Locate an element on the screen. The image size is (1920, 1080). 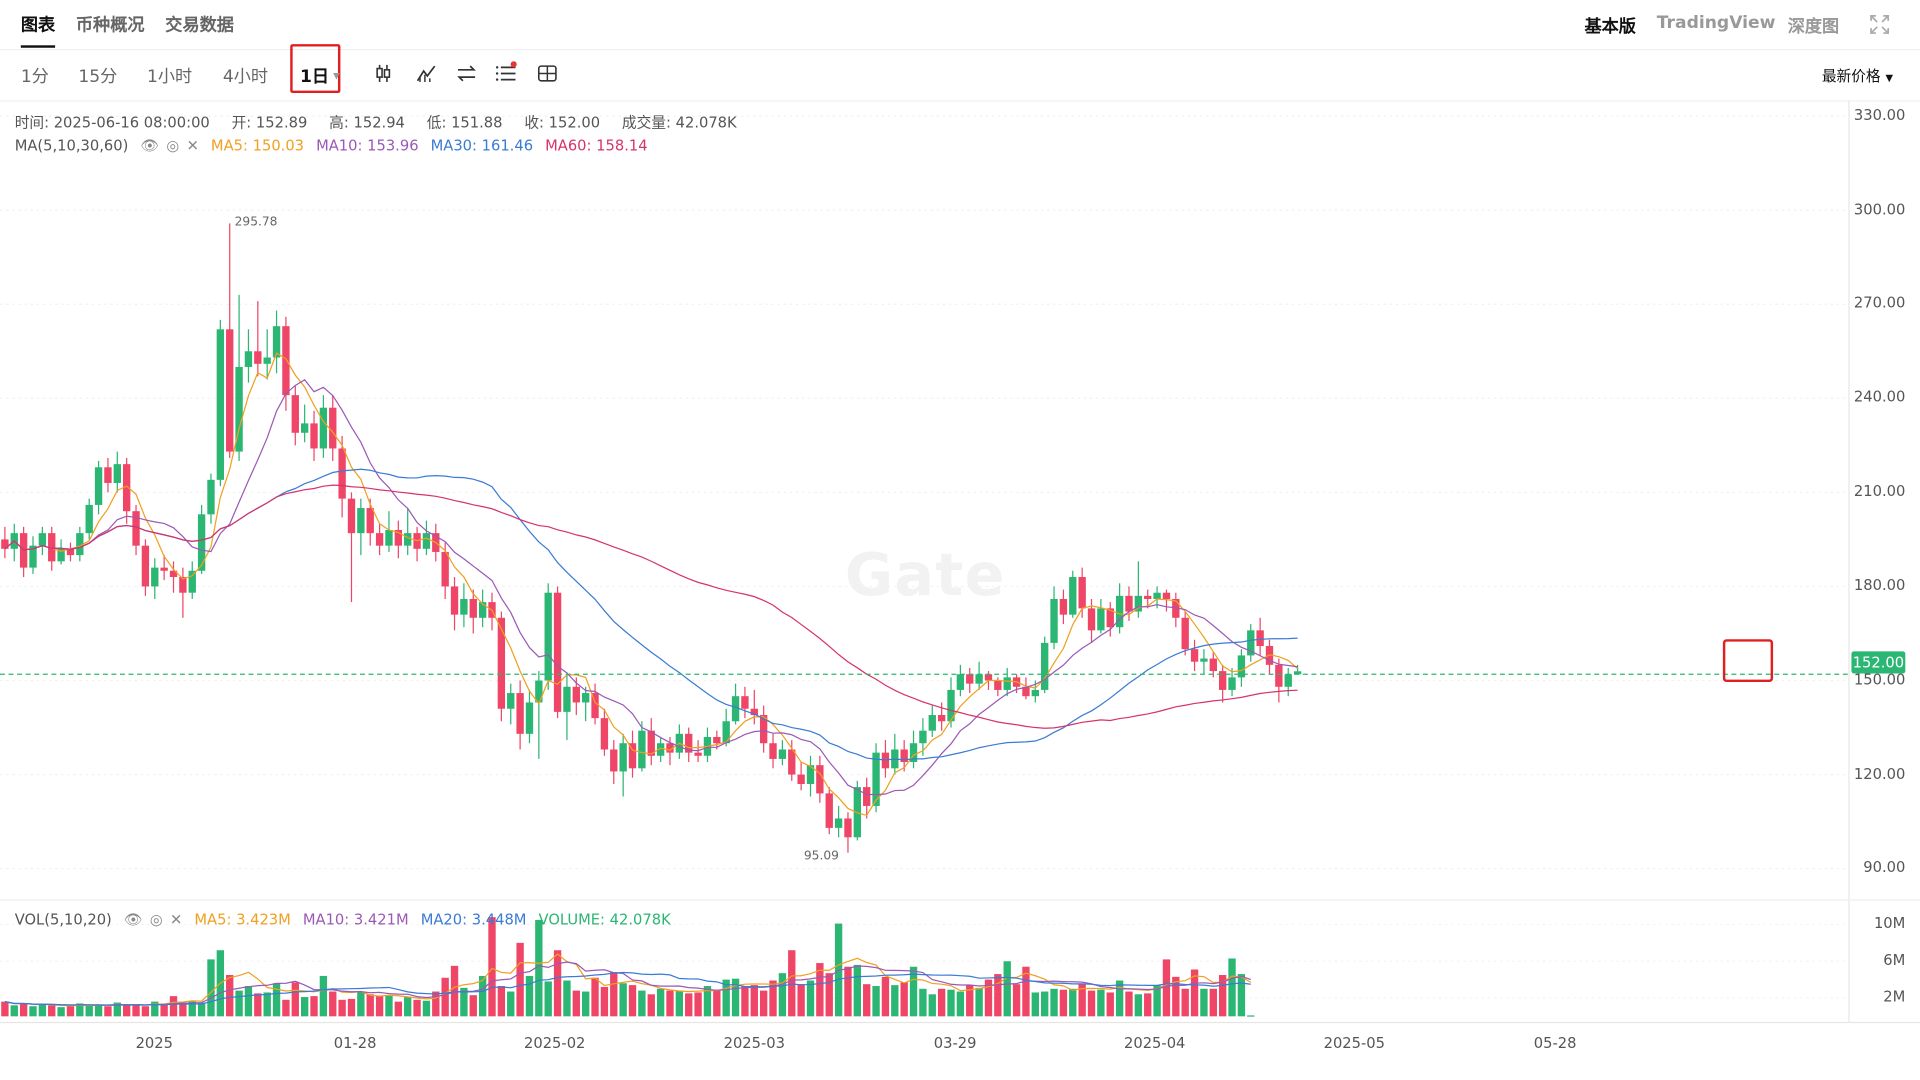
price-axis-label: 330.00 is located at coordinates (1879, 115).